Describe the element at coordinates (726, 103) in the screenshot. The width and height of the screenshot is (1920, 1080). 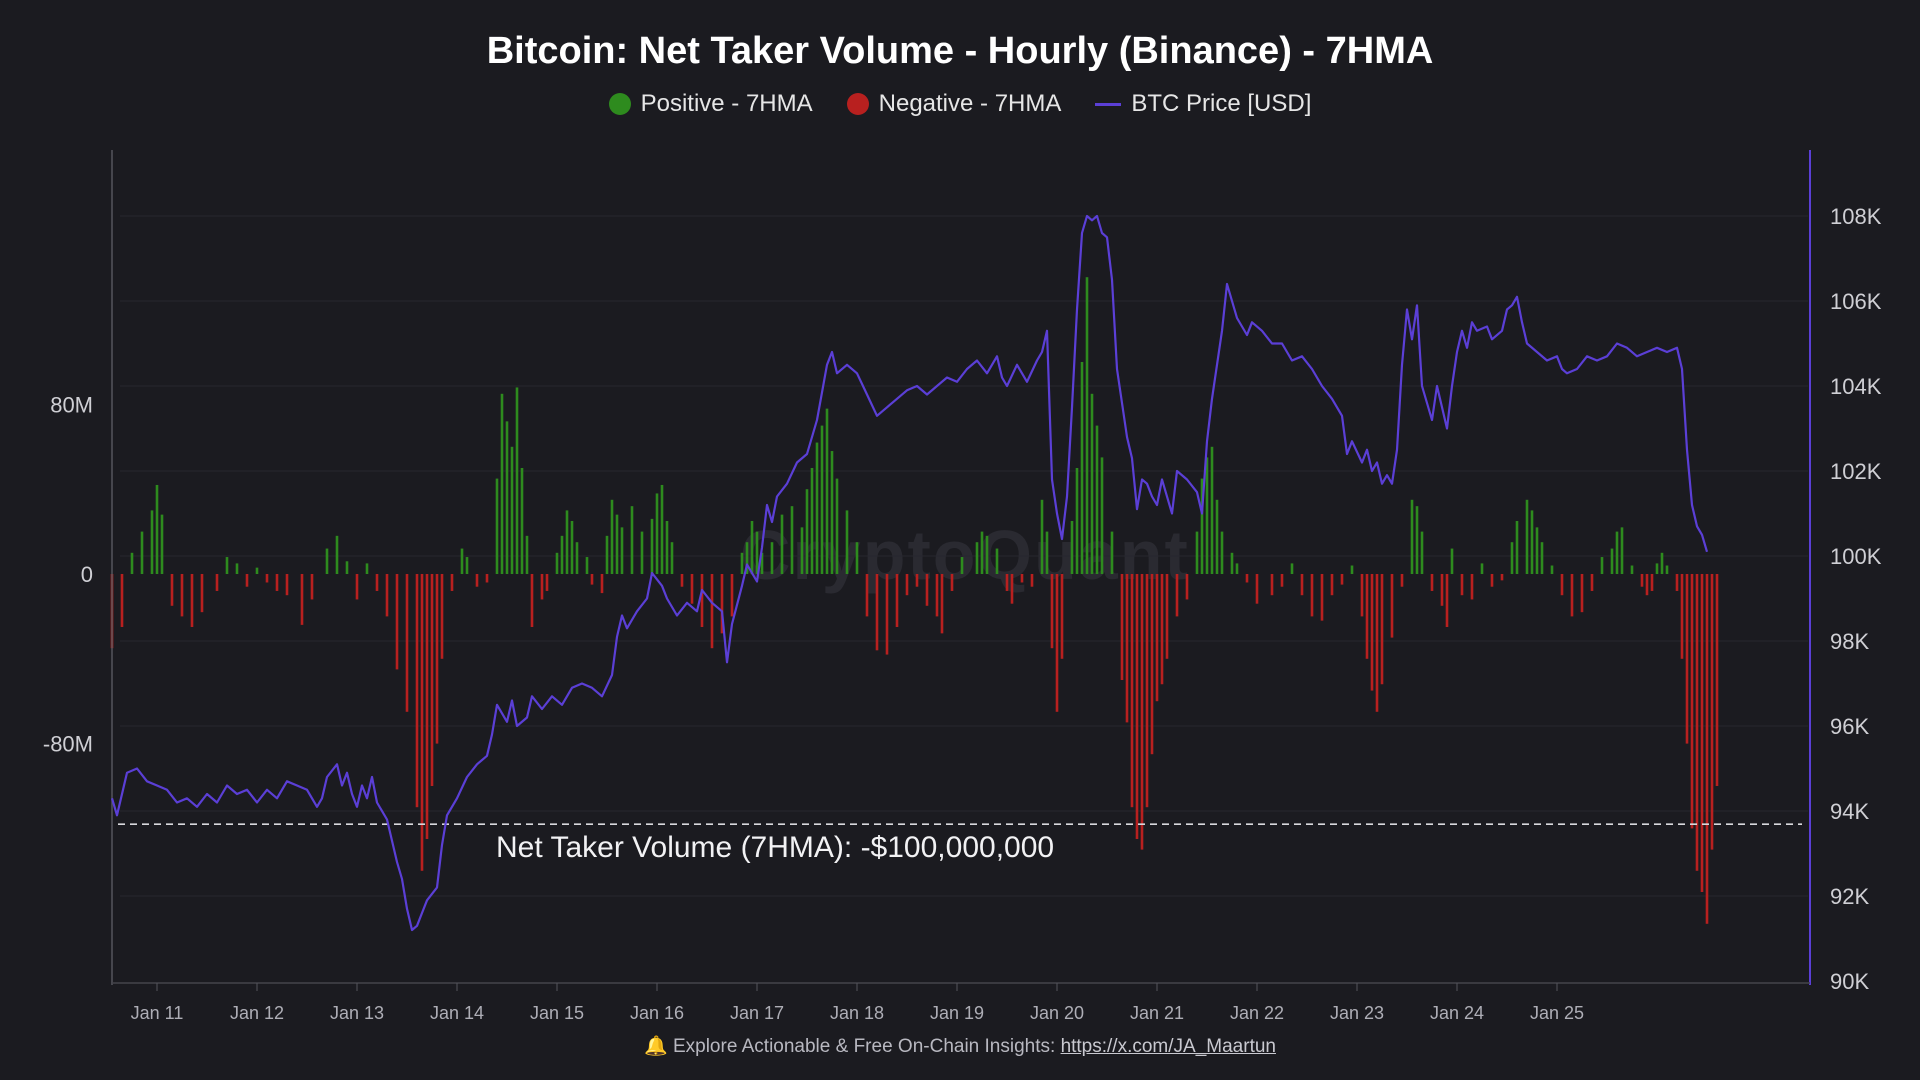
I see `legend-label: Positive - 7HMA` at that location.